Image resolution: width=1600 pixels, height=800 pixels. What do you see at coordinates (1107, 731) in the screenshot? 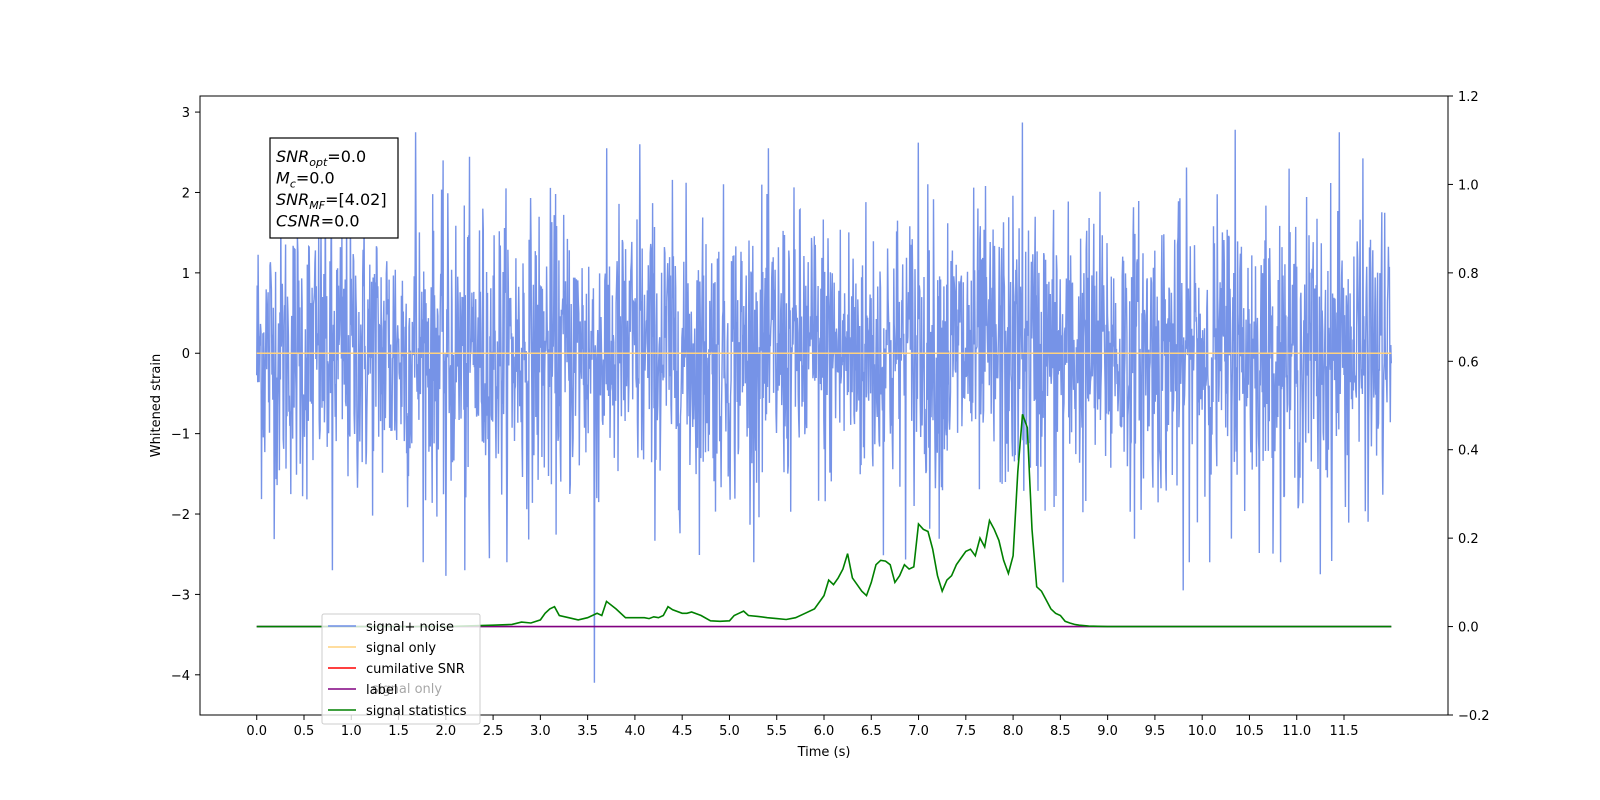
I see `x-tick-label: 9.0` at bounding box center [1107, 731].